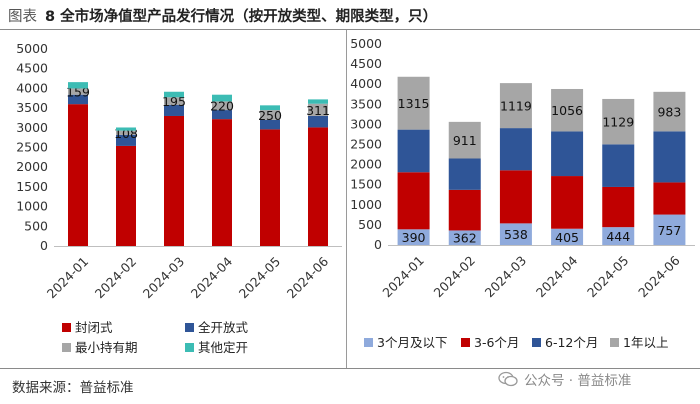 Image resolution: width=700 pixels, height=404 pixels. I want to click on wechat-icon, so click(508, 379).